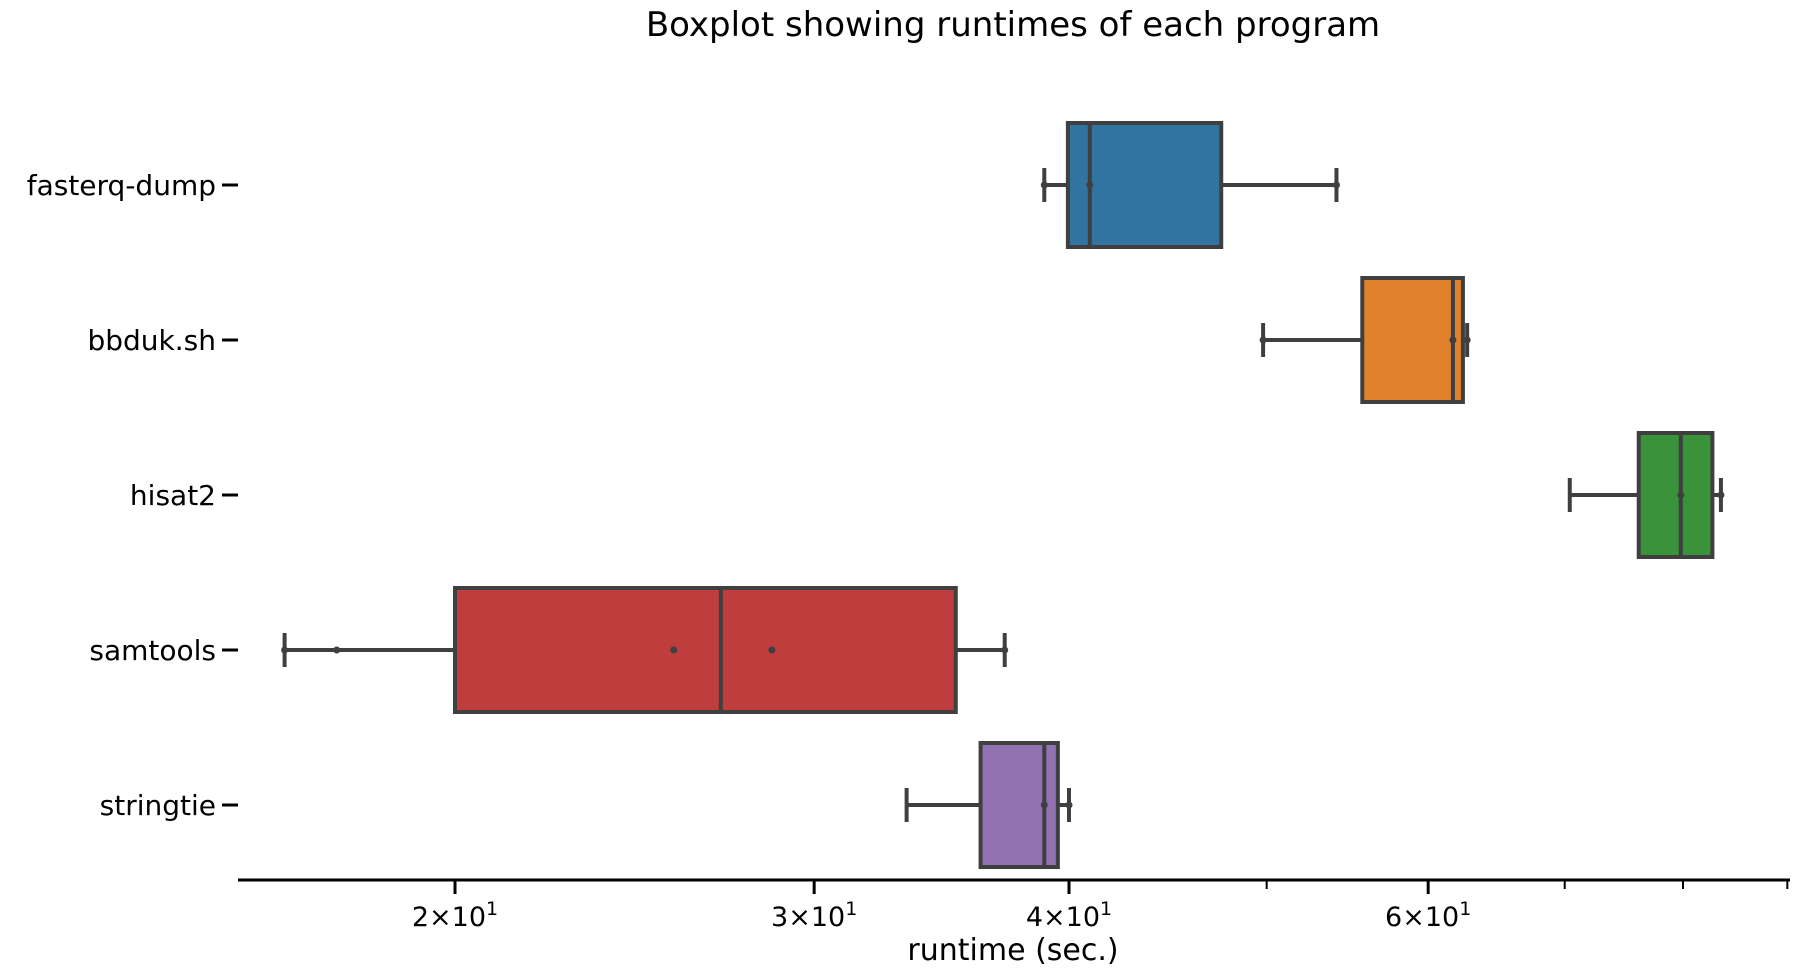 Image resolution: width=1798 pixels, height=976 pixels. Describe the element at coordinates (1014, 905) in the screenshot. I see `x-axis: 2×101 3×101 4×101 6×101` at that location.